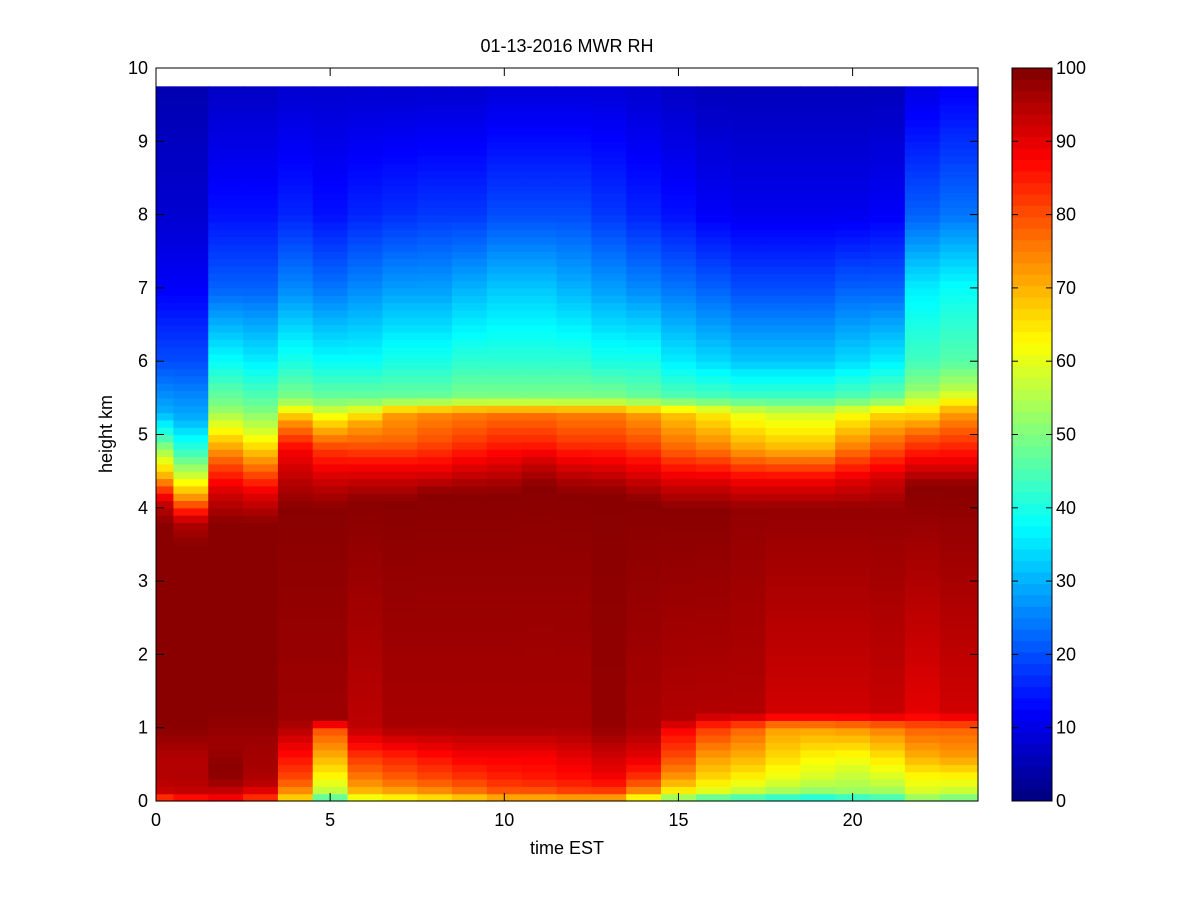 This screenshot has height=900, width=1200. Describe the element at coordinates (143, 728) in the screenshot. I see `y-tick-label: 1` at that location.